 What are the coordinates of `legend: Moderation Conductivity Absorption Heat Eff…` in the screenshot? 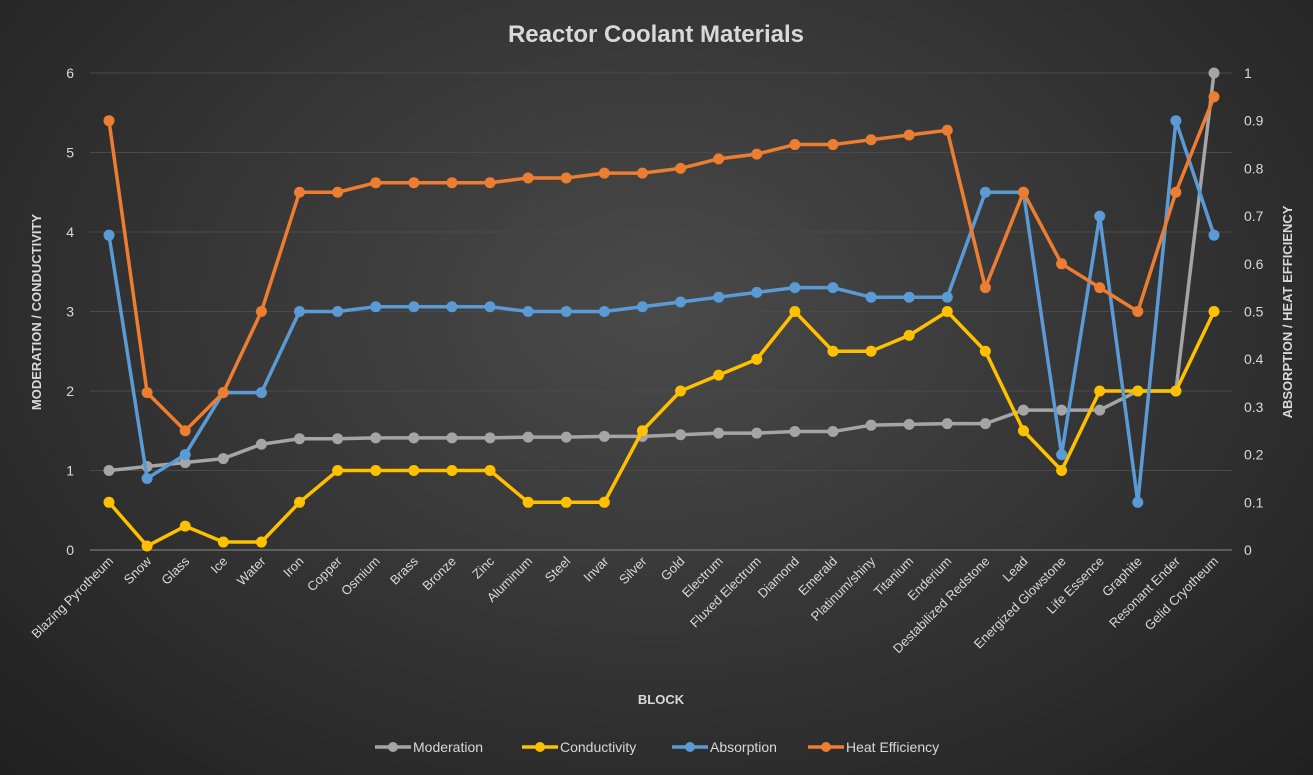 It's located at (657, 747).